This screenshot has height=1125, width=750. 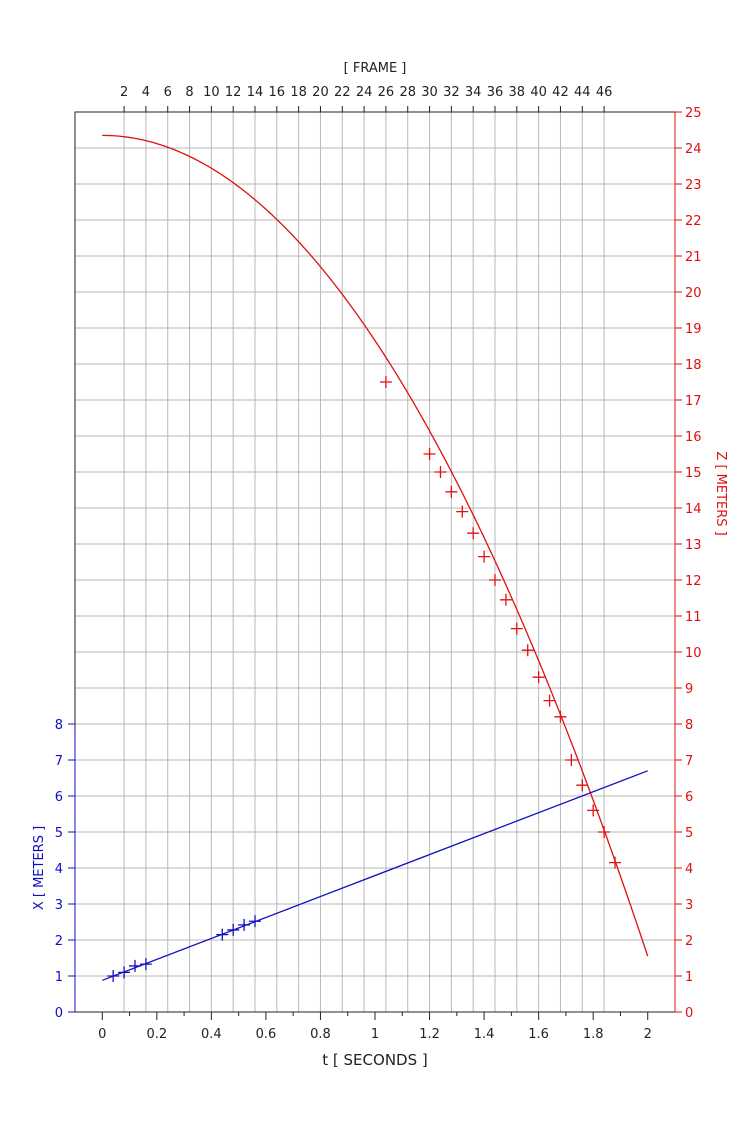 I want to click on x-meter-tick-label: 4, so click(x=59, y=869).